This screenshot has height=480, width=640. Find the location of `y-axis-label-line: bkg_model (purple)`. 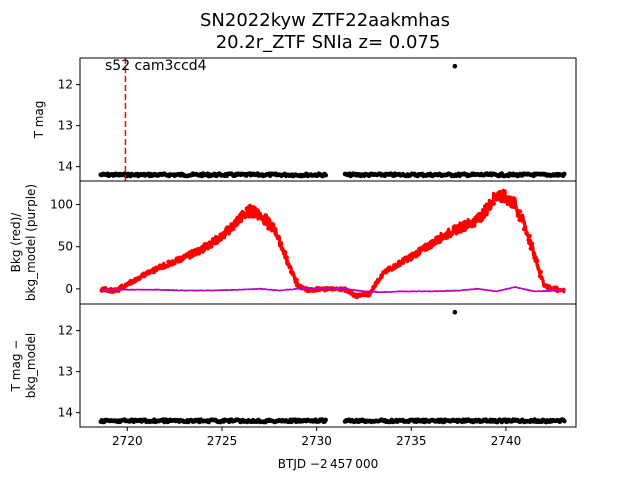

y-axis-label-line: bkg_model (purple) is located at coordinates (31, 242).